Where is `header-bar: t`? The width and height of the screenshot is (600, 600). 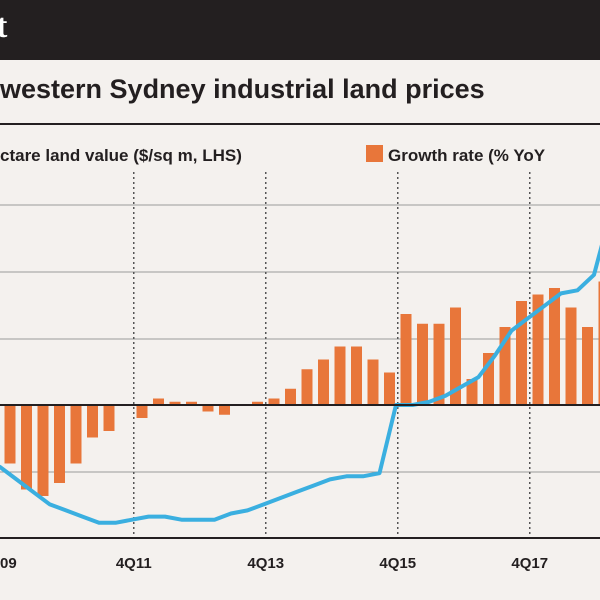
header-bar: t is located at coordinates (300, 30).